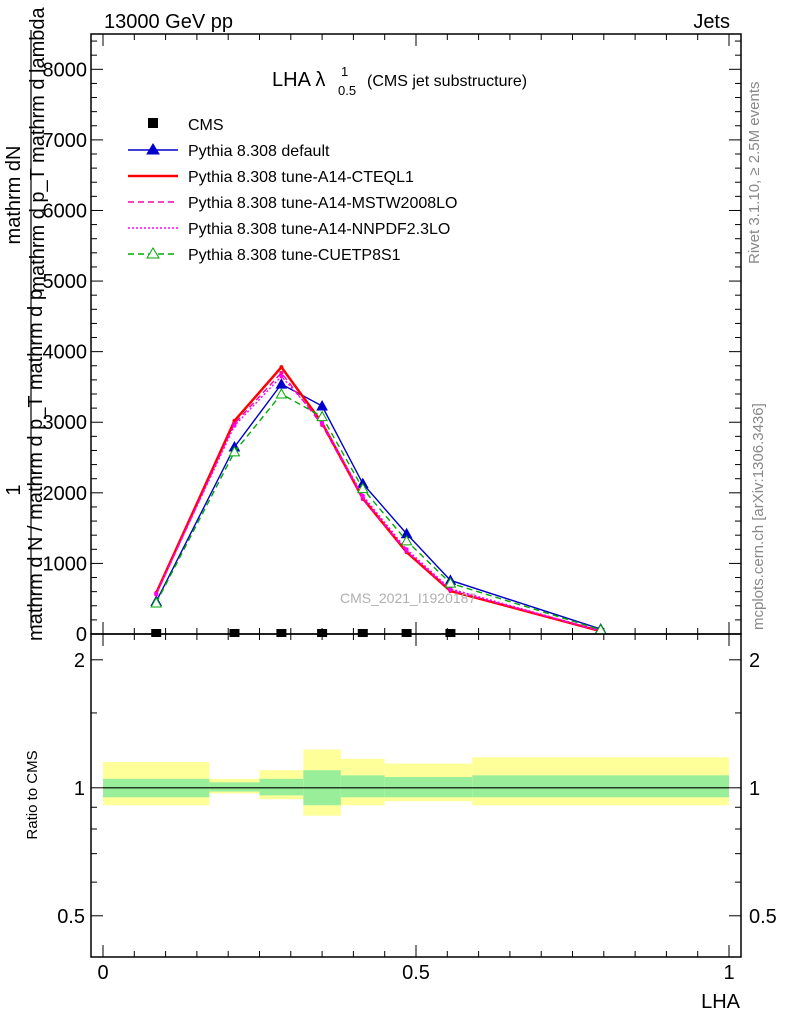 This screenshot has width=786, height=1024. Describe the element at coordinates (416, 973) in the screenshot. I see `x-tick-label: 0.5` at that location.